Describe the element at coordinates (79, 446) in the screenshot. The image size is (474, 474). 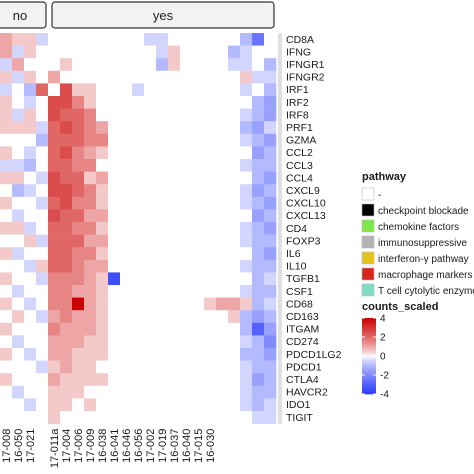
I see `column-label: 17-006` at that location.